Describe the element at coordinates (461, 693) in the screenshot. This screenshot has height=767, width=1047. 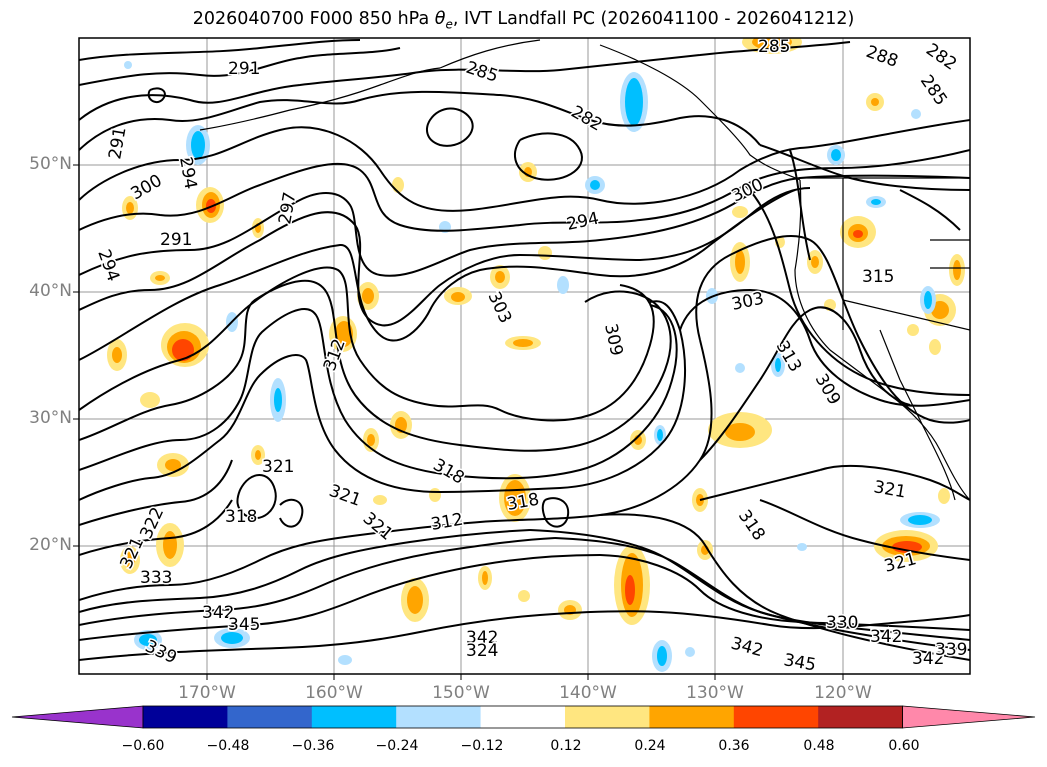
I see `lon-label-150w: 150°W` at that location.